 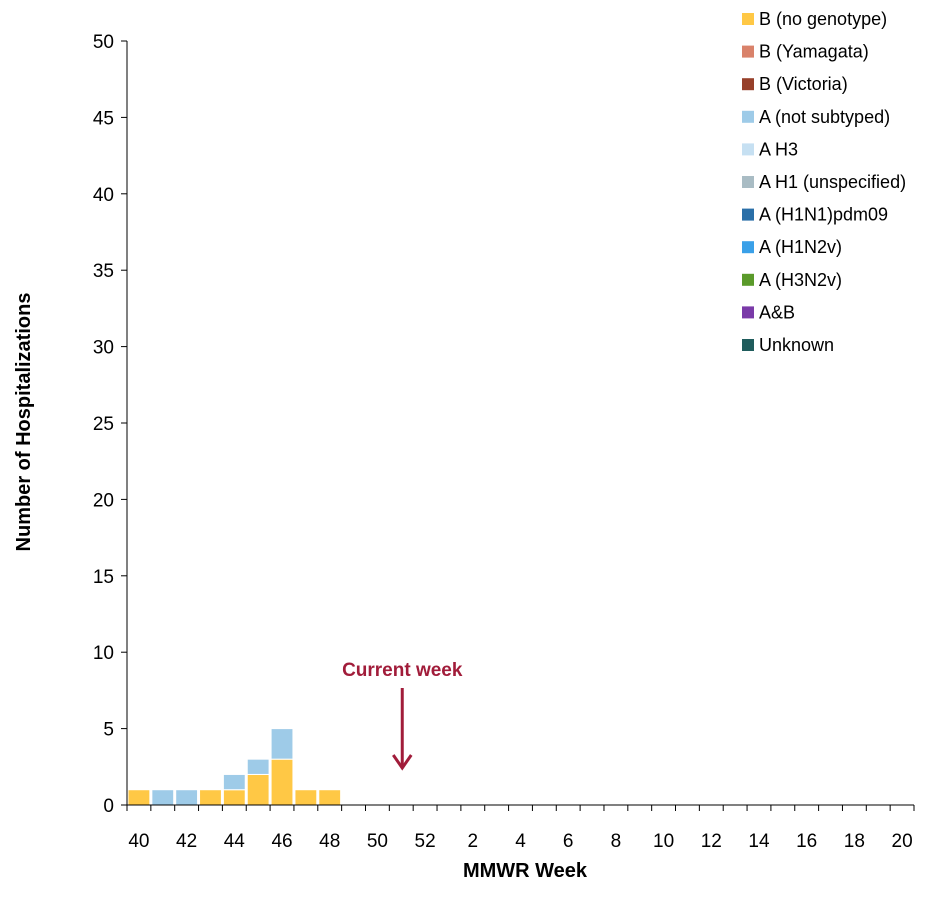 I want to click on x-tick-label-52: 52, so click(x=425, y=841).